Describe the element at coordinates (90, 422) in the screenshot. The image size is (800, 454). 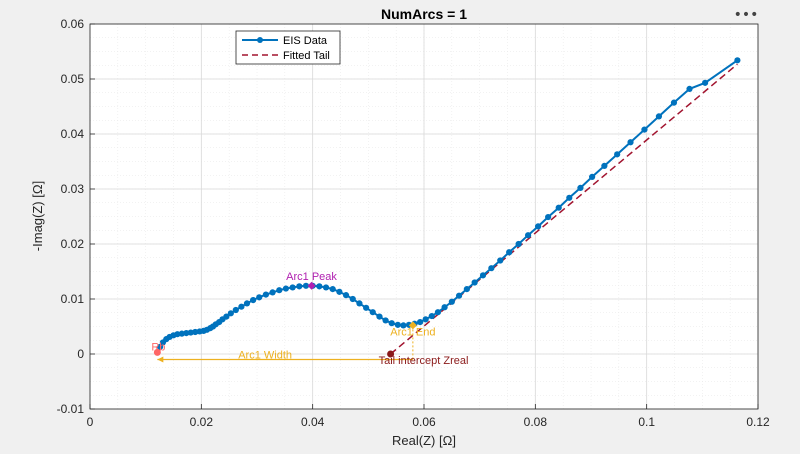
I see `x-tick-label: 0` at that location.